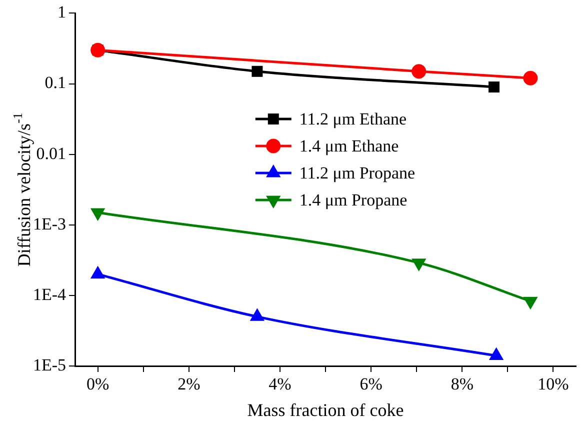  I want to click on legend-label: 1.4 μm Ethane, so click(349, 146).